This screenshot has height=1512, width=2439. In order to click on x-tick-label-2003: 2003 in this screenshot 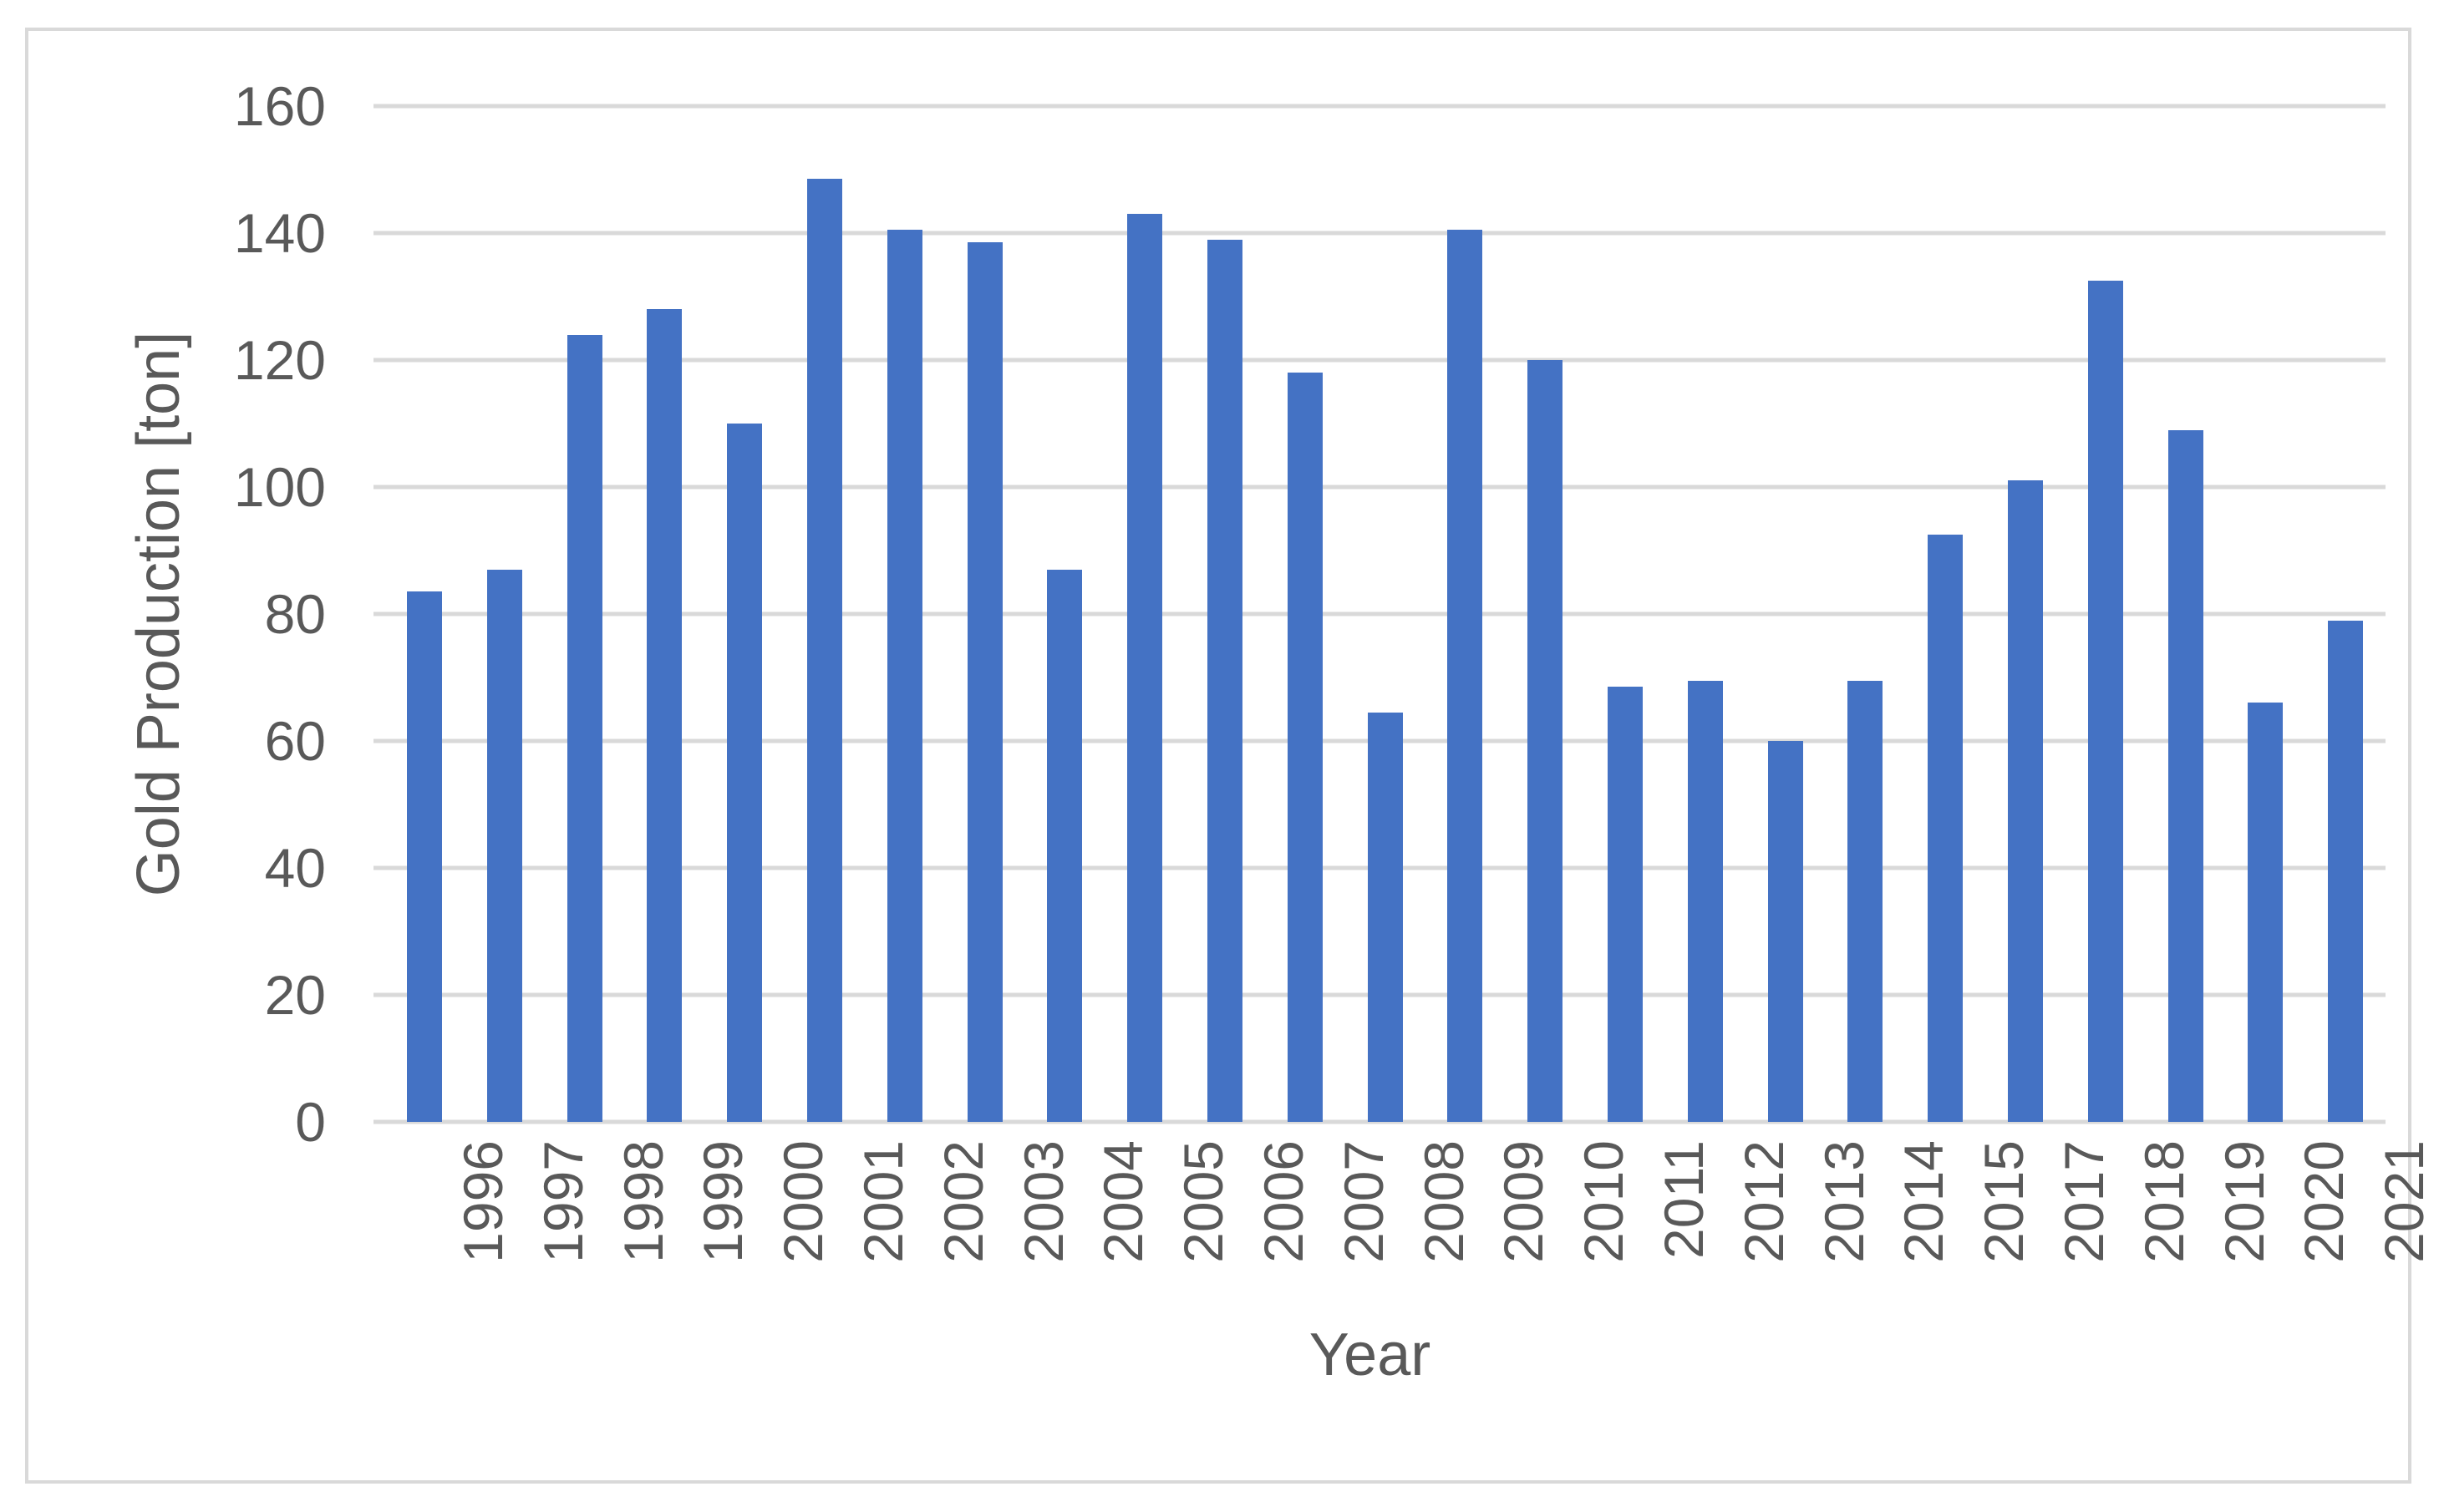, I will do `click(1043, 1201)`.